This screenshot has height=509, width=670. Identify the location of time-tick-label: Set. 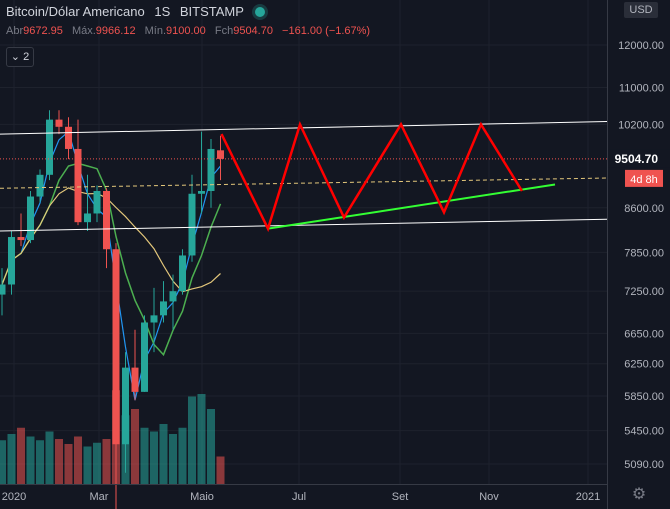
(400, 497).